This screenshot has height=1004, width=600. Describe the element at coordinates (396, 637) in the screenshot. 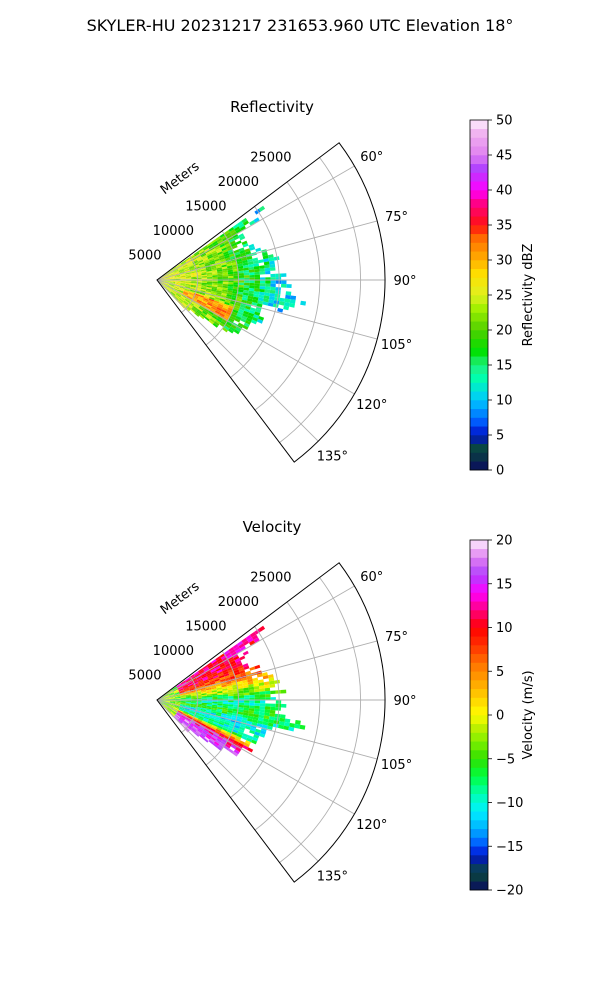

I see `velocity-azimuth-tick-label: 75°` at that location.